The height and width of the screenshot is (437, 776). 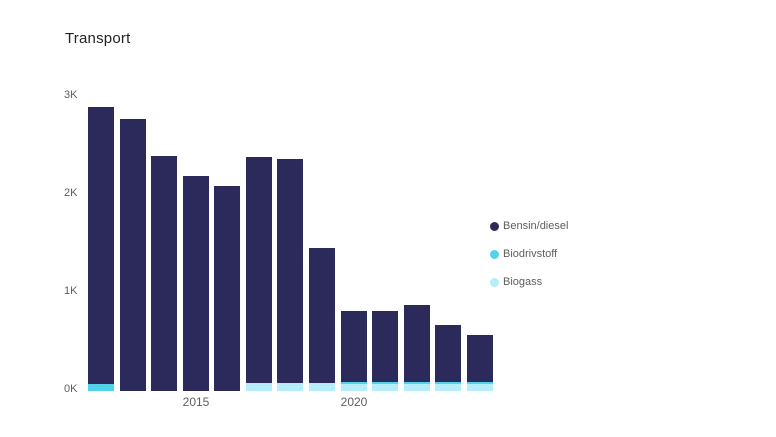 I want to click on y-axis-label-1K: 1K, so click(x=71, y=291).